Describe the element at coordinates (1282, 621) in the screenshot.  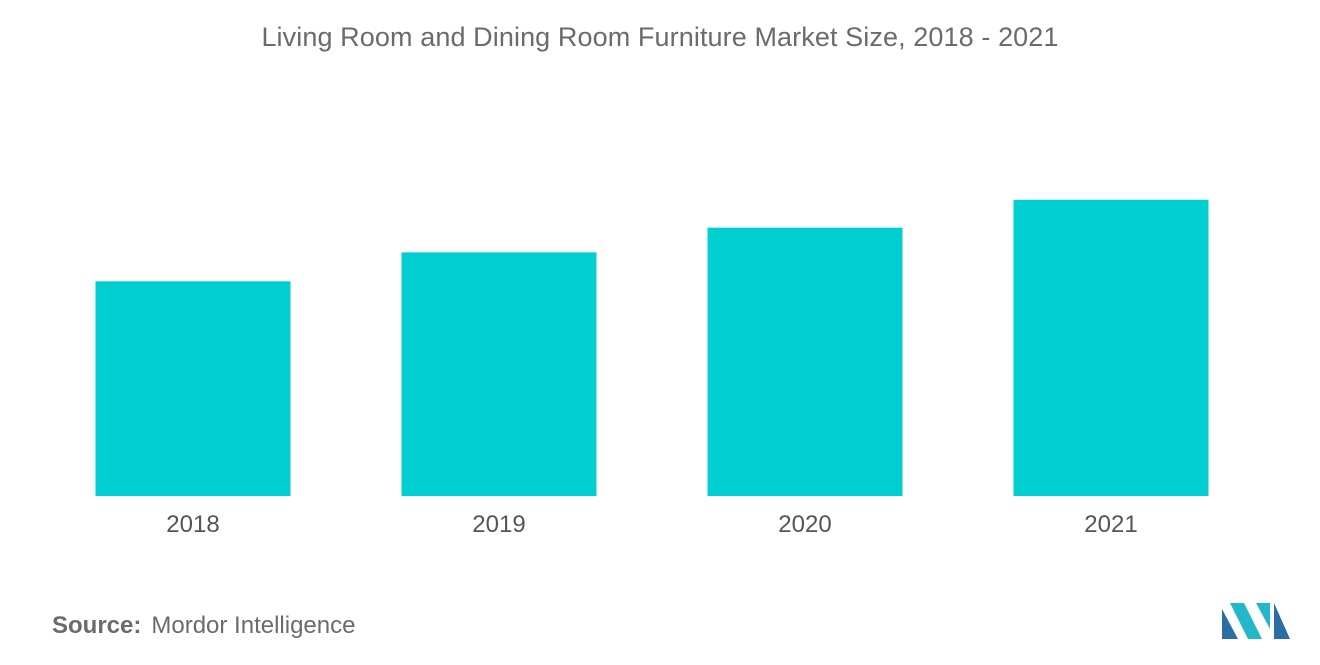
I see `logo-shape-right-b` at that location.